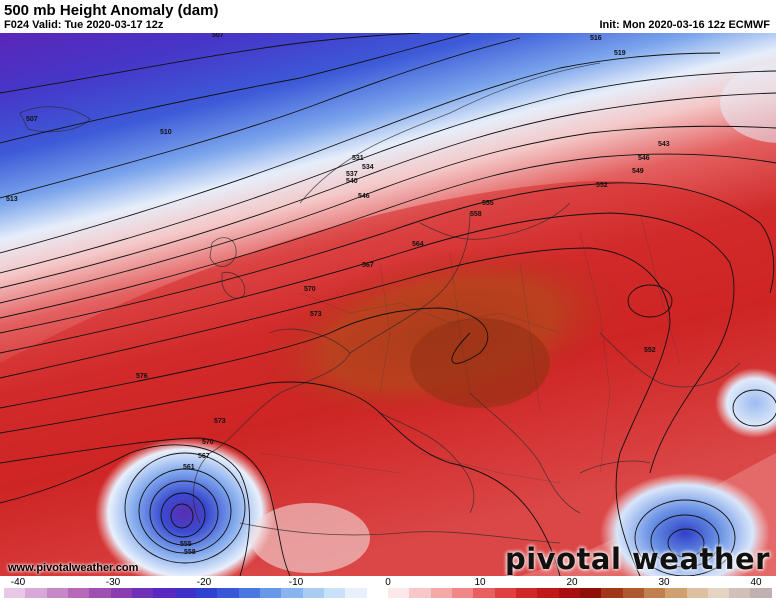  I want to click on colorbar-swatches, so click(388, 593).